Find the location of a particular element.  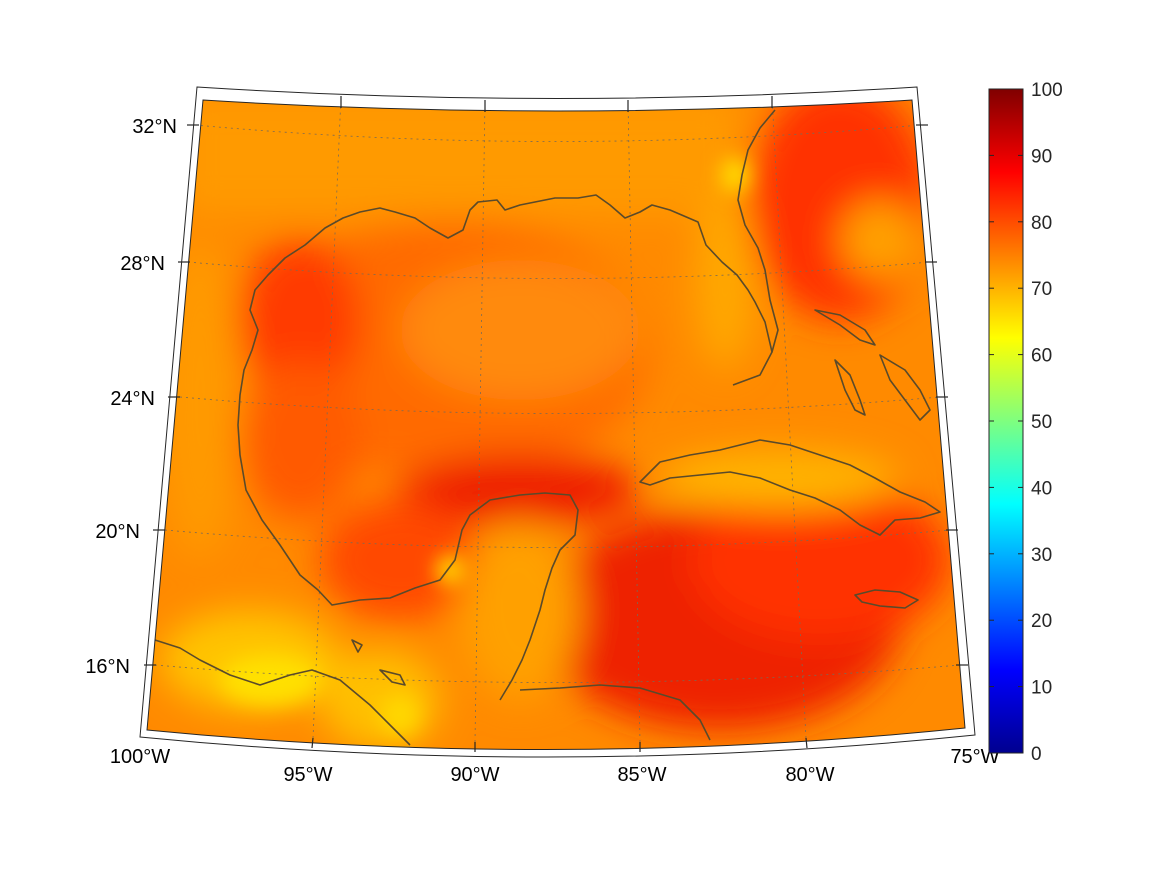

colorbar-label-50: 50 is located at coordinates (1041, 422).